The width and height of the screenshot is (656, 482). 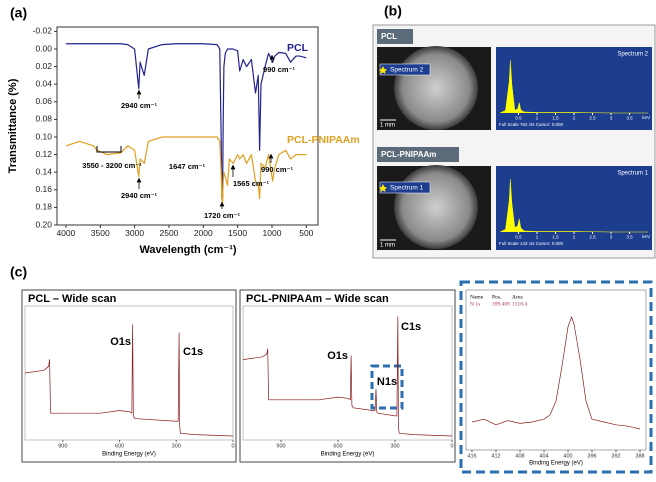 What do you see at coordinates (43, 189) in the screenshot?
I see `y-tick-label: 0.16` at bounding box center [43, 189].